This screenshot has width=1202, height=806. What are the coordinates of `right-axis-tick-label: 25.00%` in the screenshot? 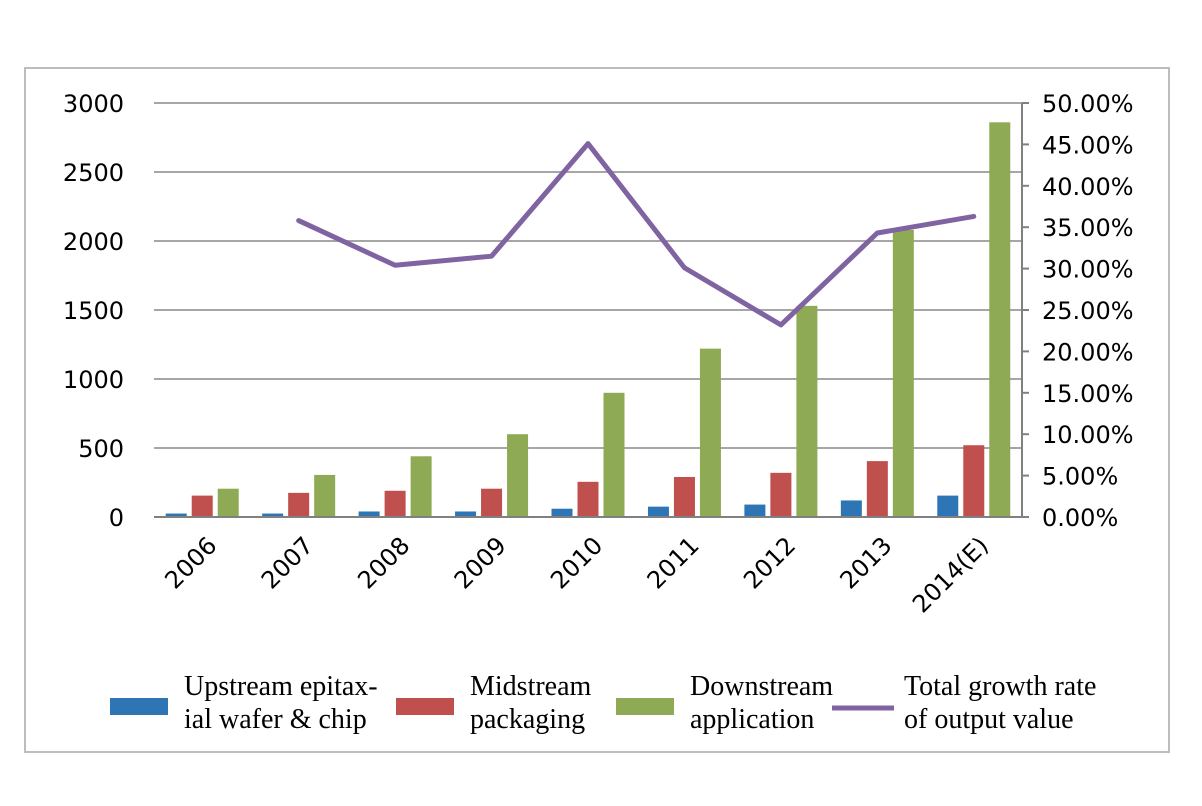 It's located at (1088, 311).